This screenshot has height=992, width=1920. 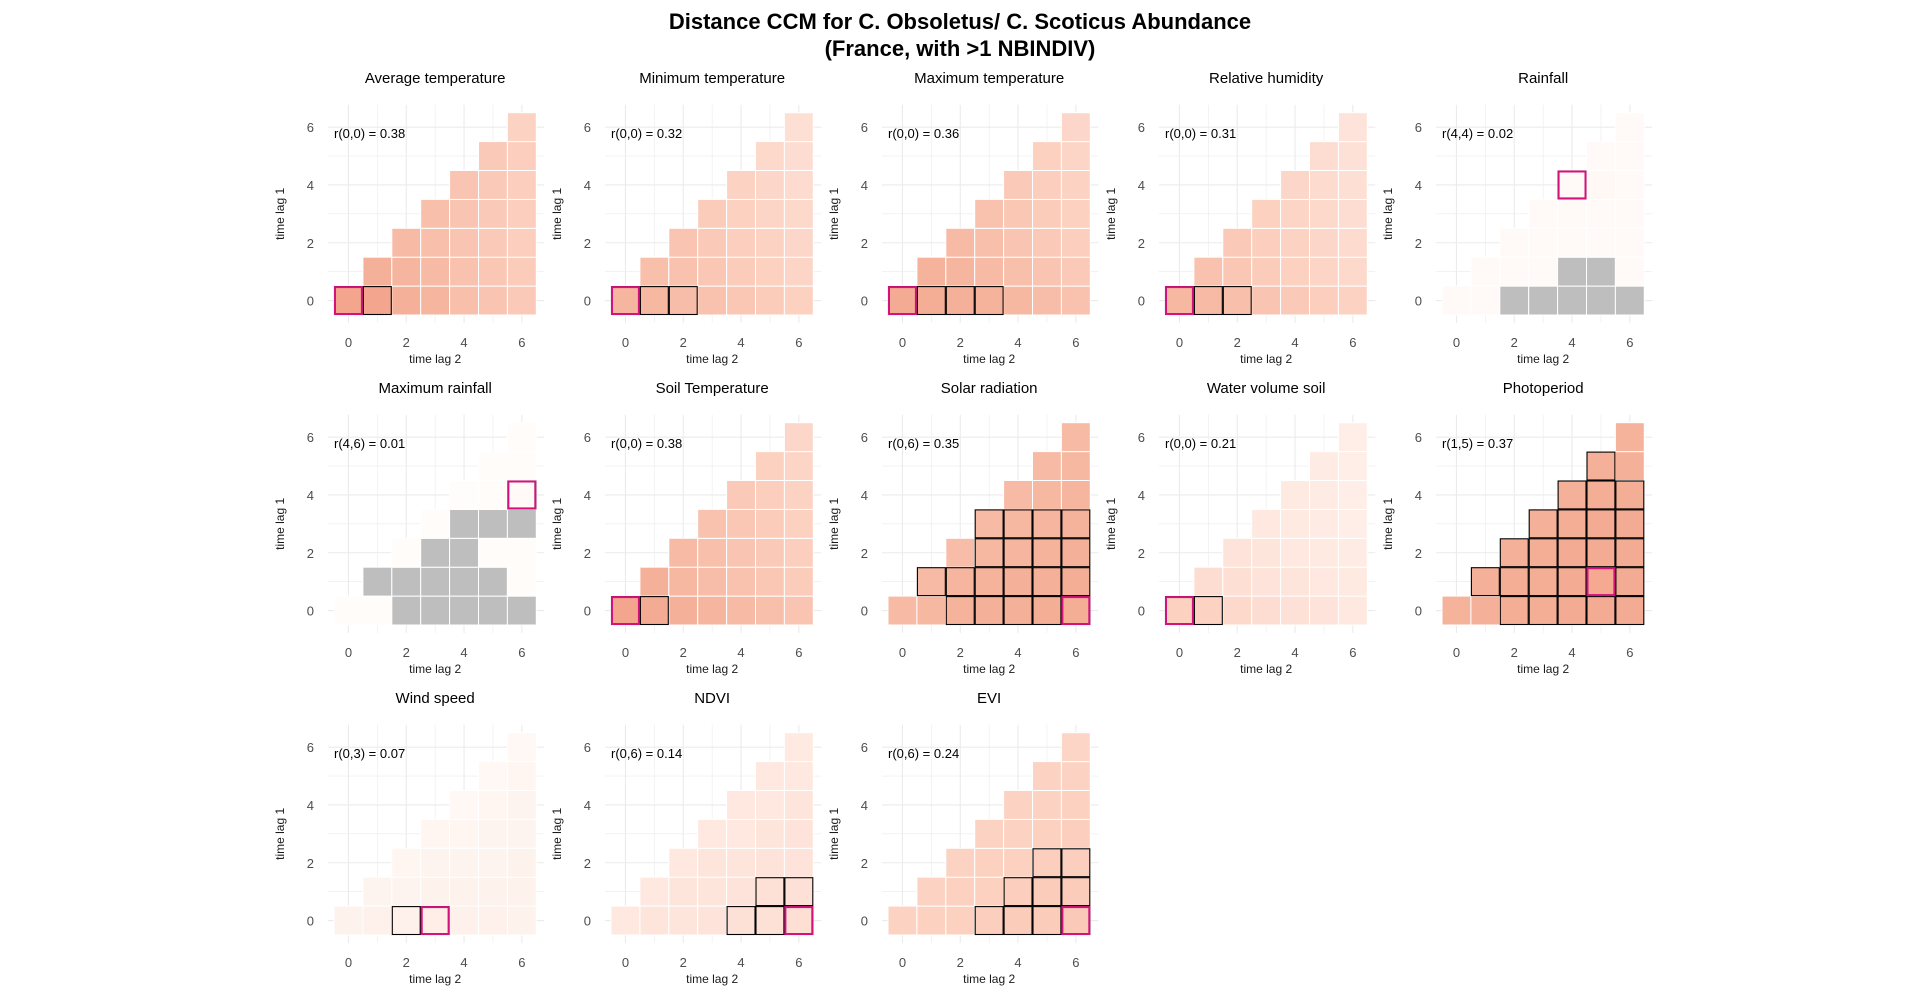 What do you see at coordinates (1200, 443) in the screenshot?
I see `correlation-annotation: r(0,0) = 0.21` at bounding box center [1200, 443].